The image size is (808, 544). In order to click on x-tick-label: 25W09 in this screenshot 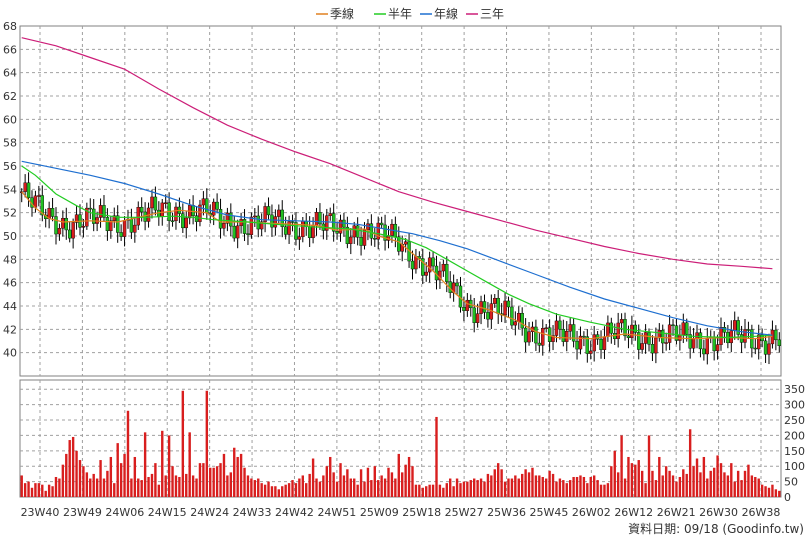, I will do `click(379, 512)`.